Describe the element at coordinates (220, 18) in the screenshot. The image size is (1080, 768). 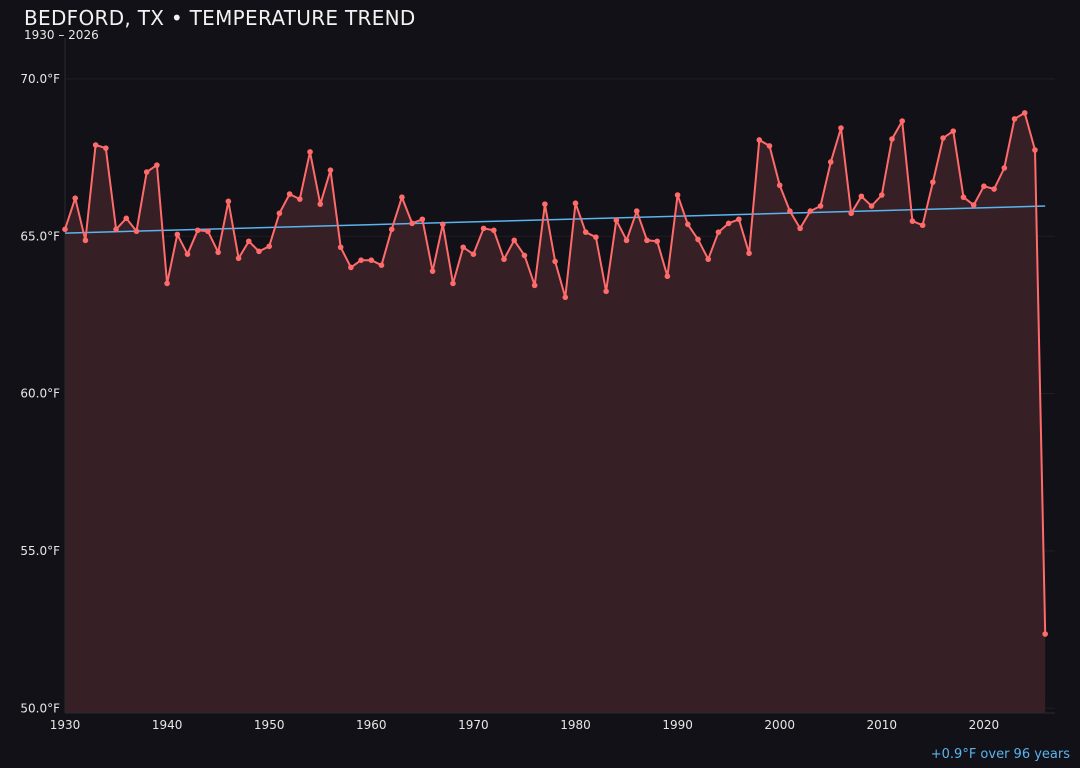
I see `chart-title: BEDFORD, TX • TEMPERATURE TREND` at that location.